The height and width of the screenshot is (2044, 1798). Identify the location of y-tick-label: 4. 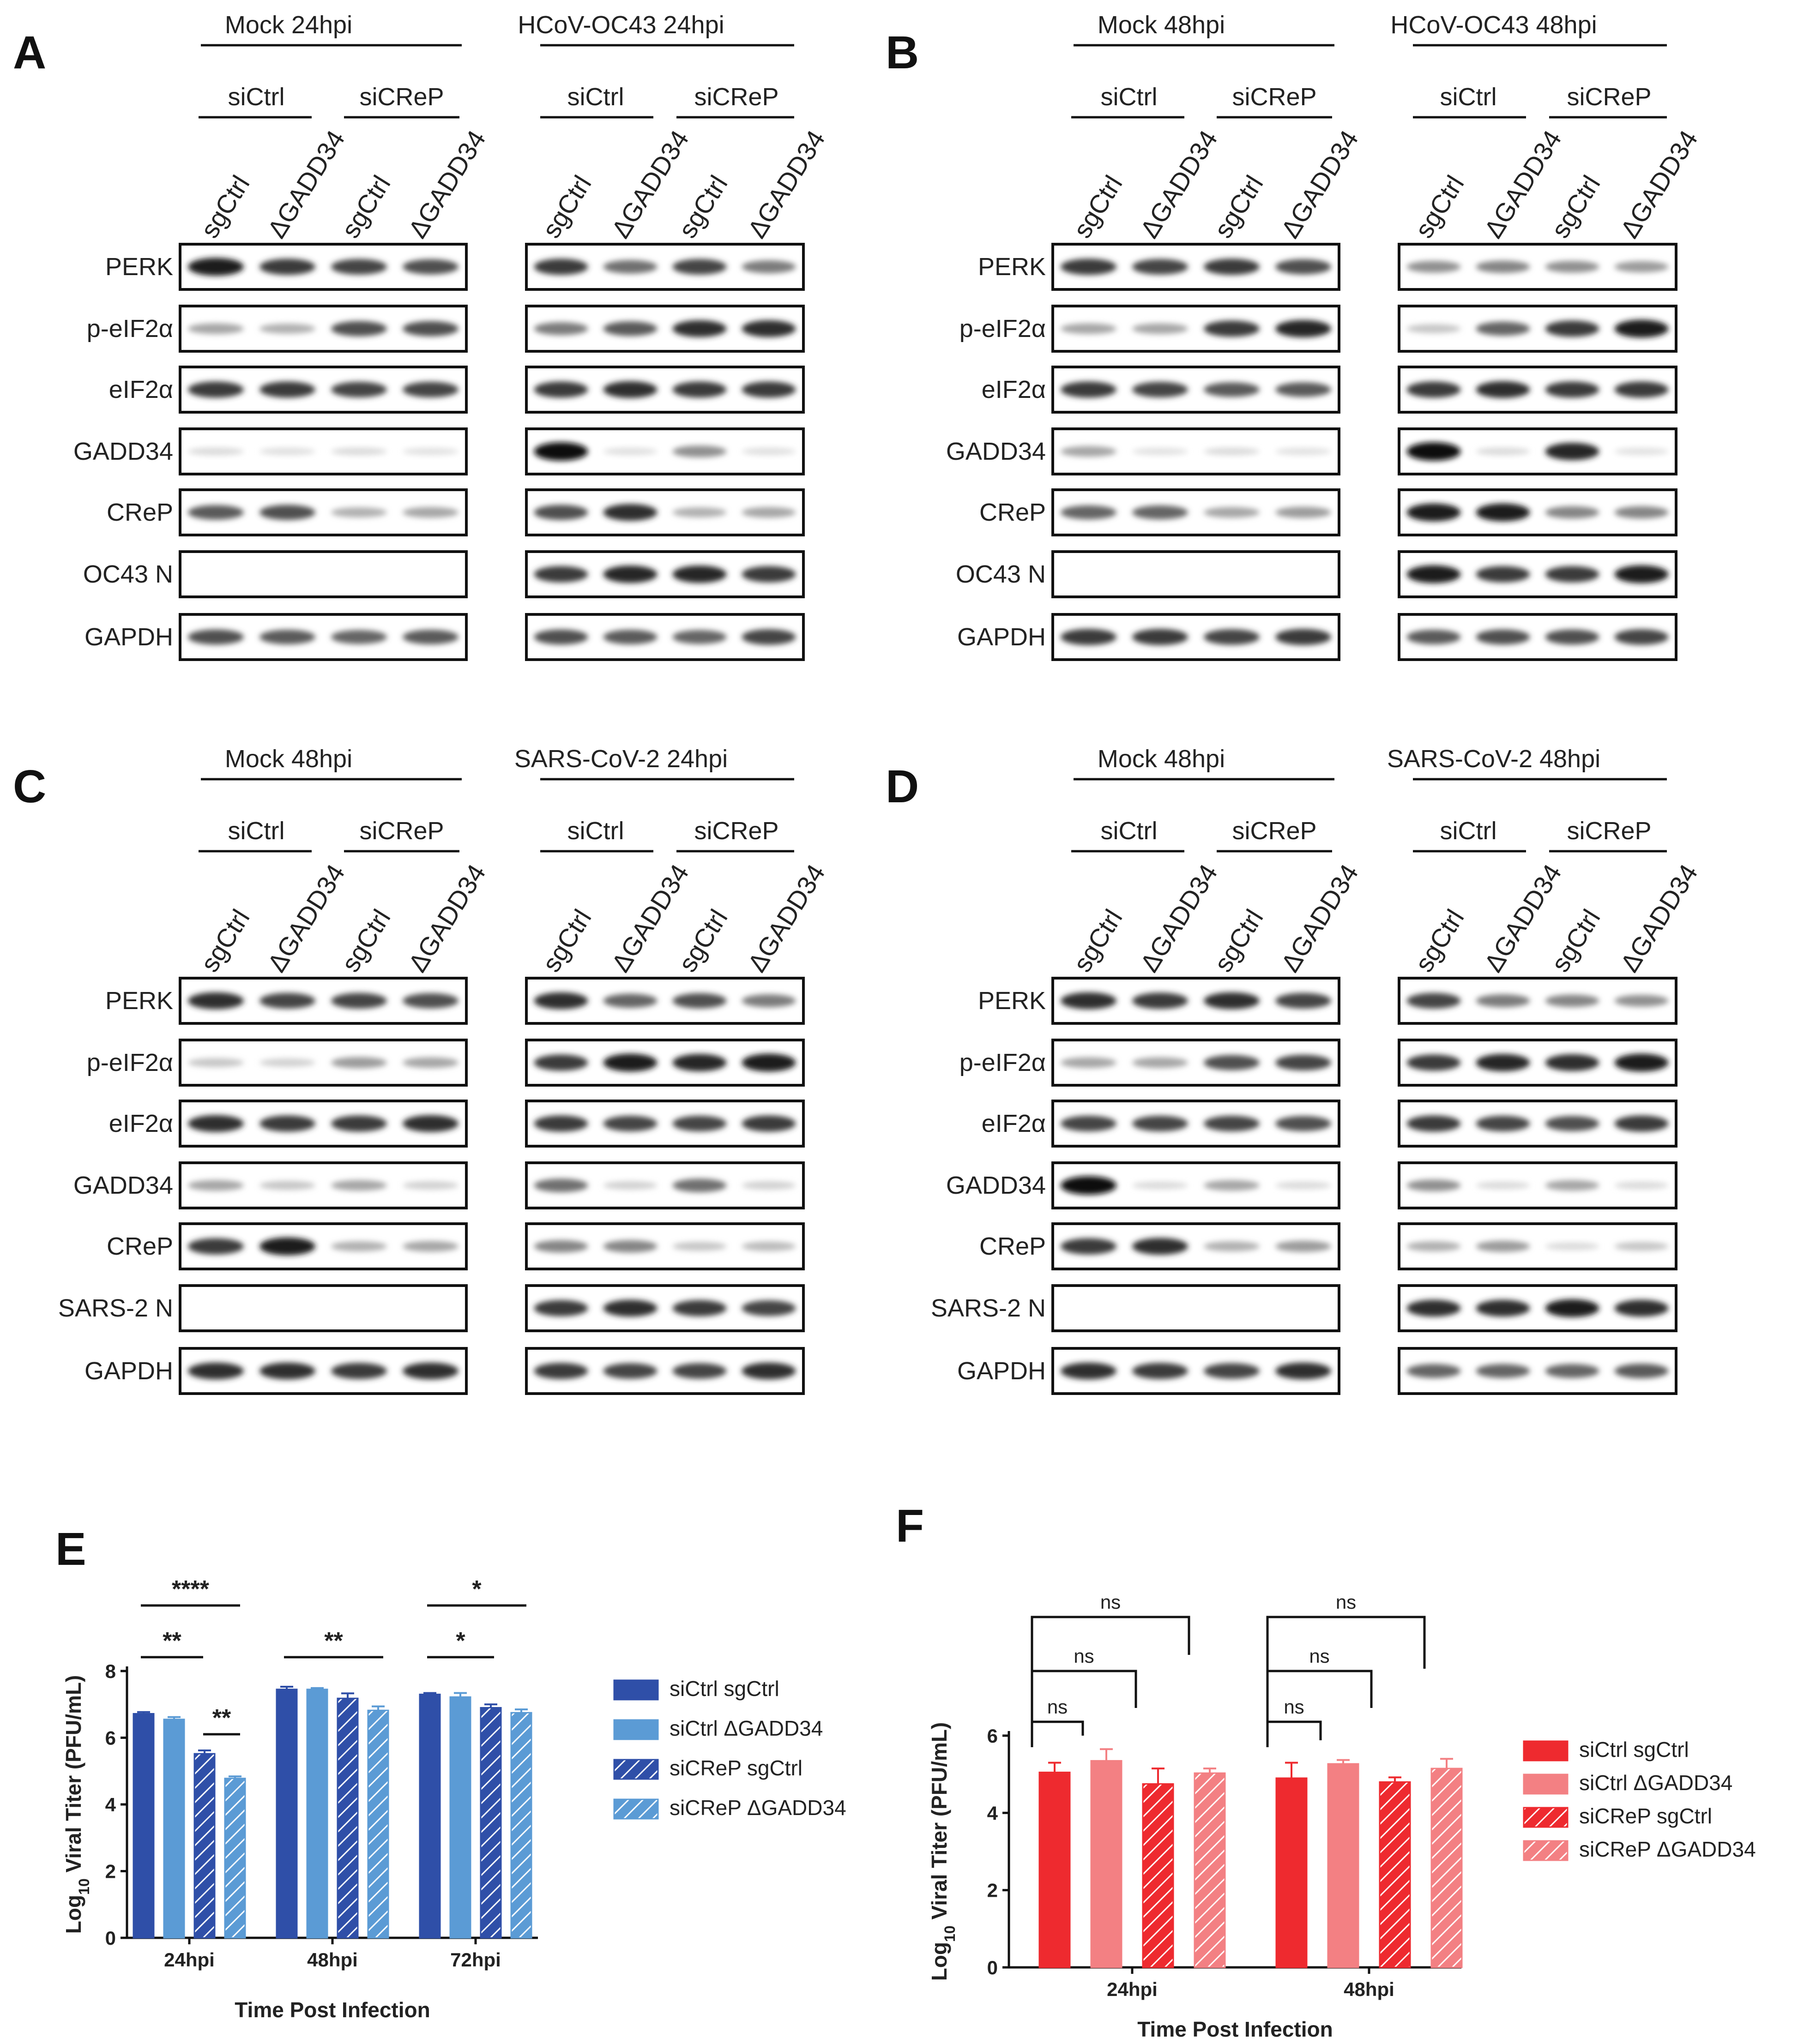
(110, 1805).